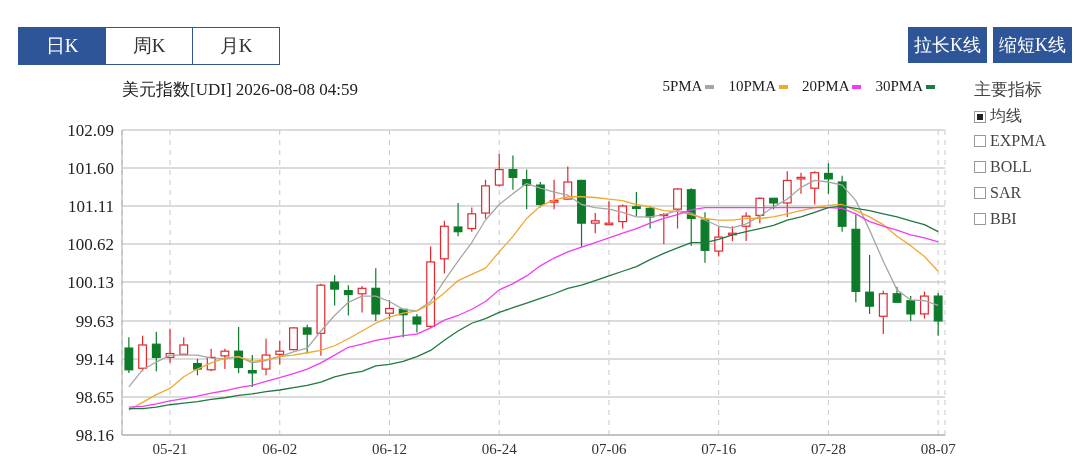  What do you see at coordinates (95, 359) in the screenshot?
I see `y-tick-label: 99.14` at bounding box center [95, 359].